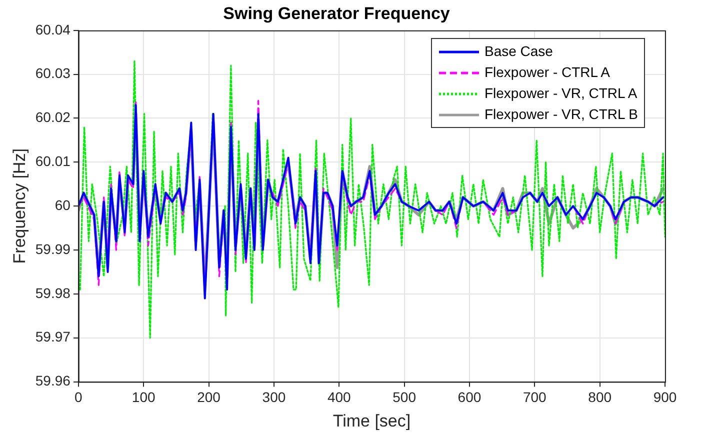 This screenshot has width=713, height=438. What do you see at coordinates (53, 161) in the screenshot?
I see `y-tick-label: 60.01` at bounding box center [53, 161].